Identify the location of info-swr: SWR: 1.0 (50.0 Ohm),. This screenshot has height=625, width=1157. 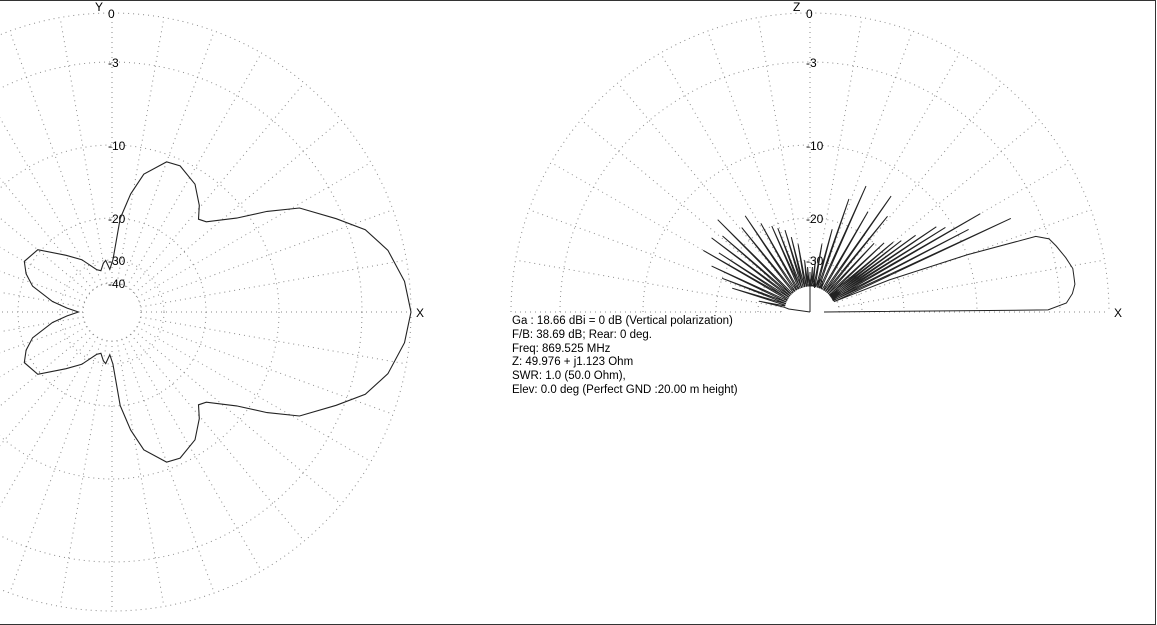
(569, 376).